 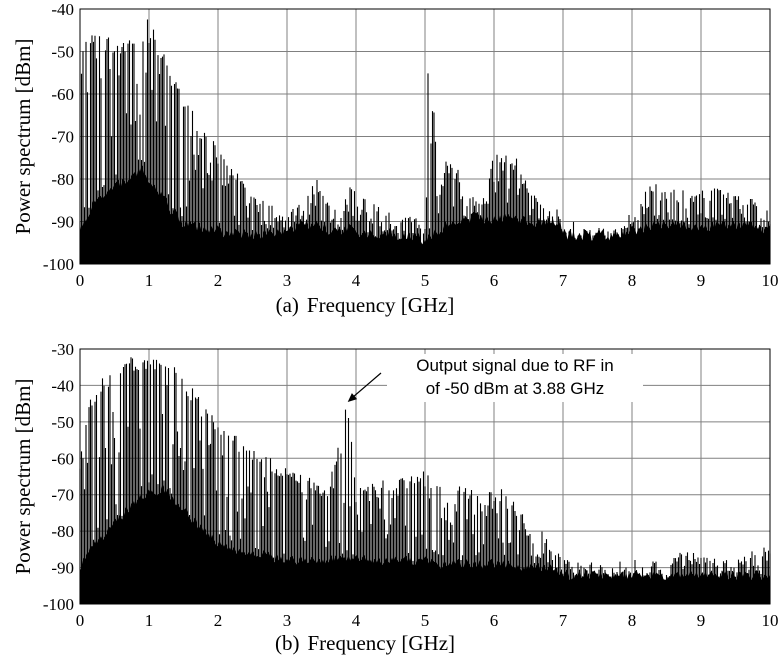 What do you see at coordinates (632, 620) in the screenshot?
I see `panel-b-xtick-label: 8` at bounding box center [632, 620].